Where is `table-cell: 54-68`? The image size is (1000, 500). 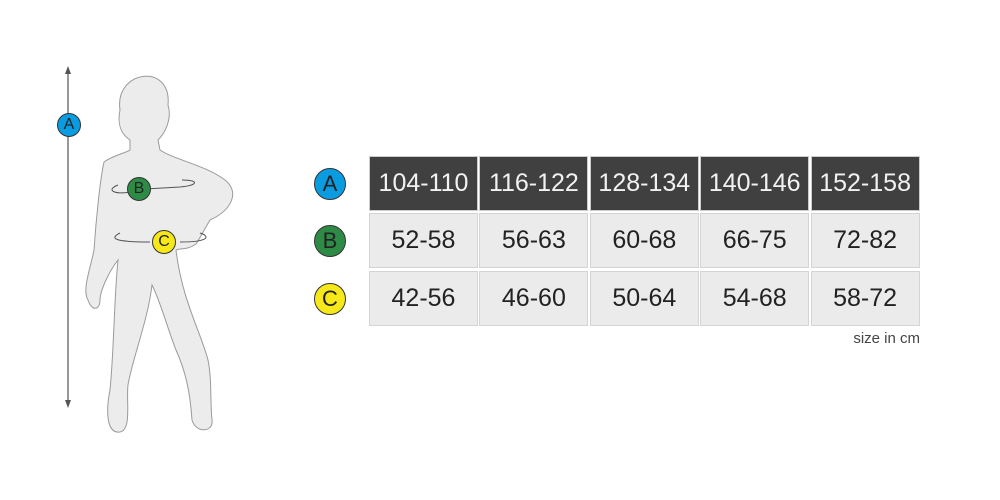 table-cell: 54-68 is located at coordinates (755, 298).